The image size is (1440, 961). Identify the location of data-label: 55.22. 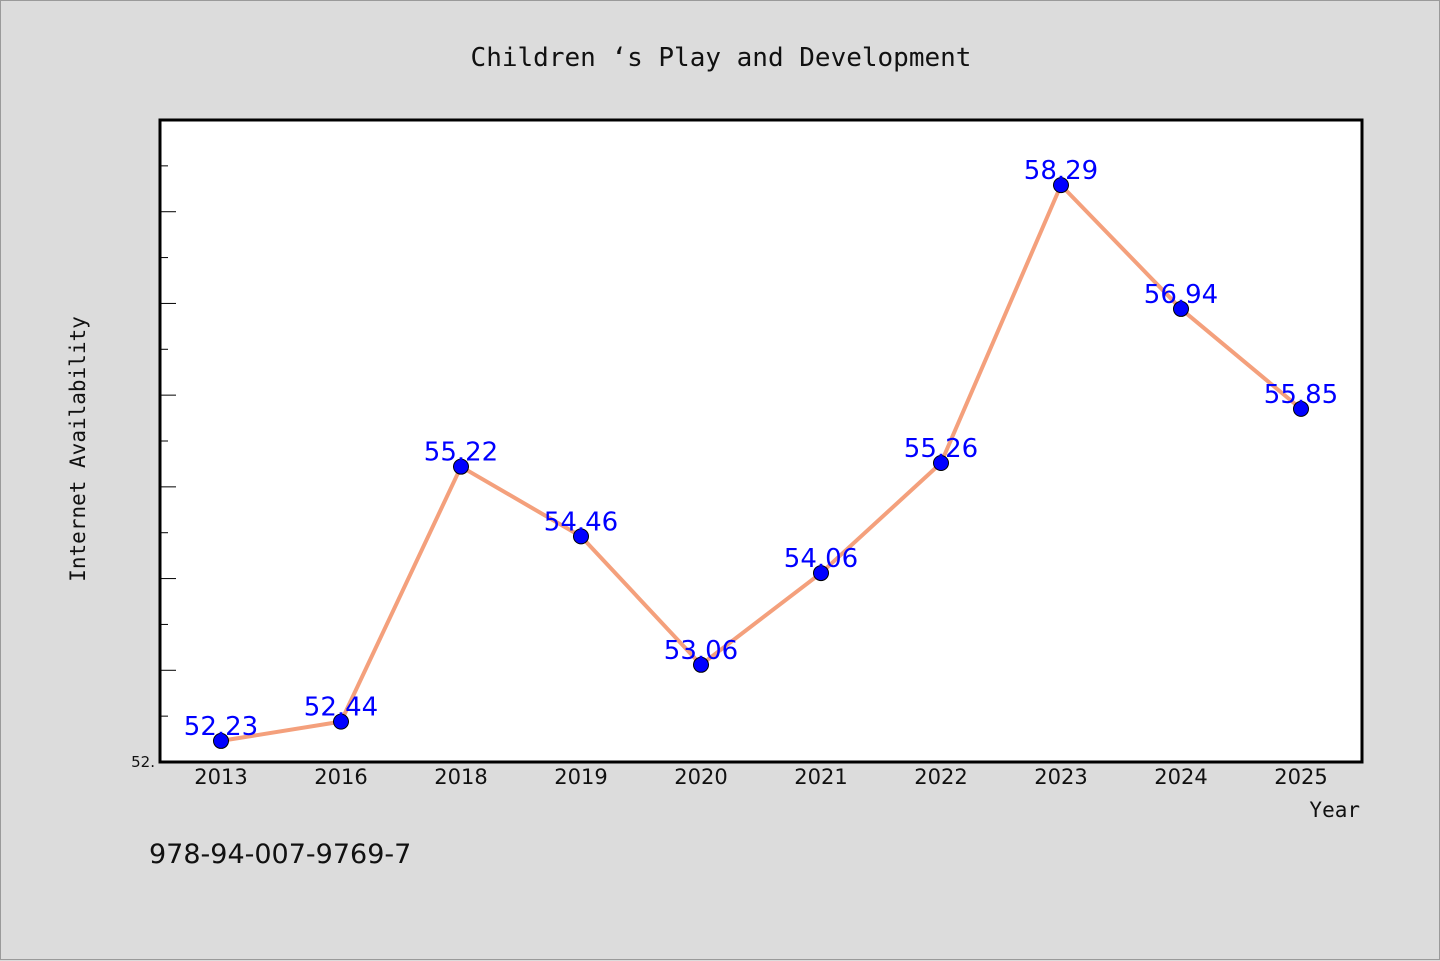
(461, 453).